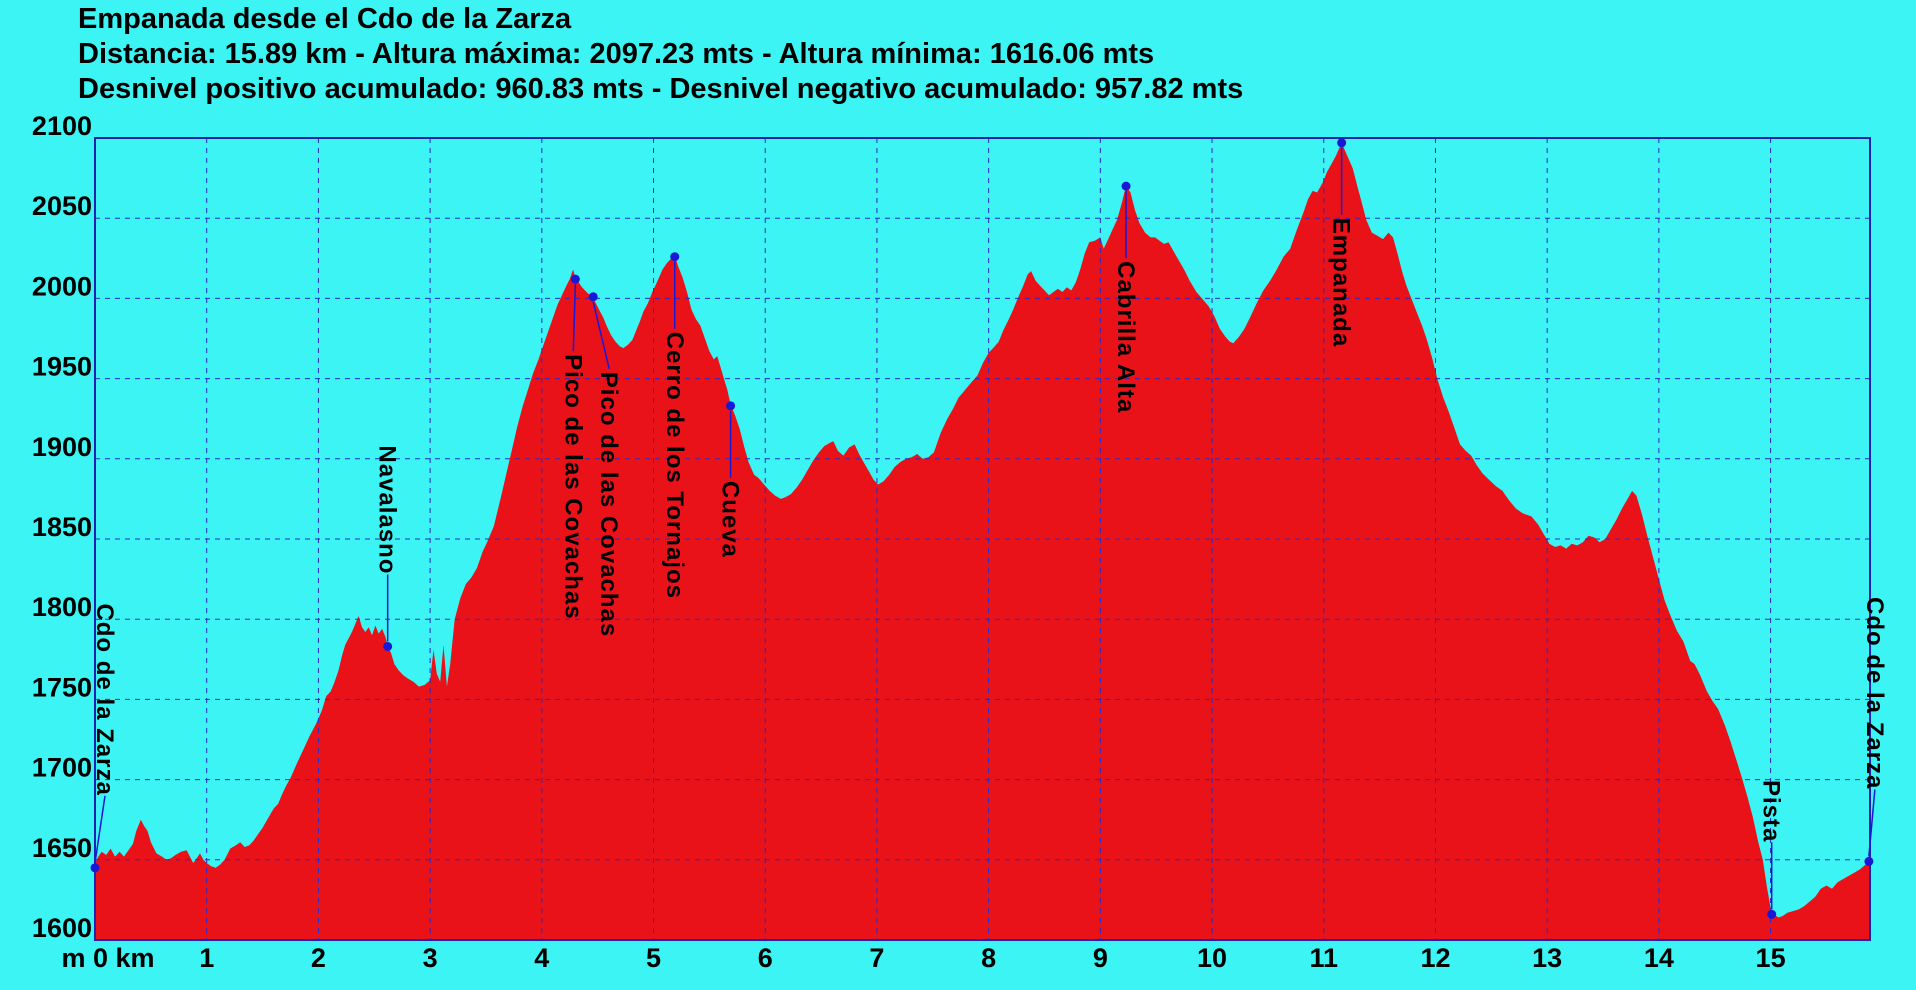 The height and width of the screenshot is (990, 1916). I want to click on y-axis-tick-label: 1900, so click(62, 447).